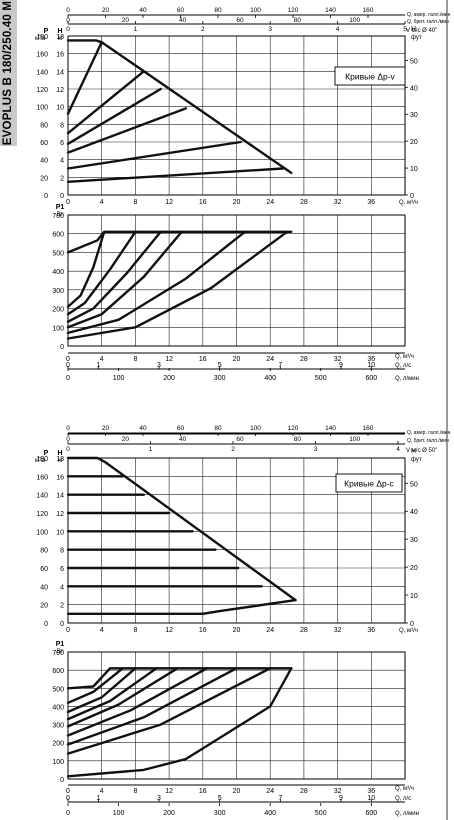 The image size is (454, 820). Describe the element at coordinates (135, 791) in the screenshot. I see `m3h-tick-label: 8` at that location.